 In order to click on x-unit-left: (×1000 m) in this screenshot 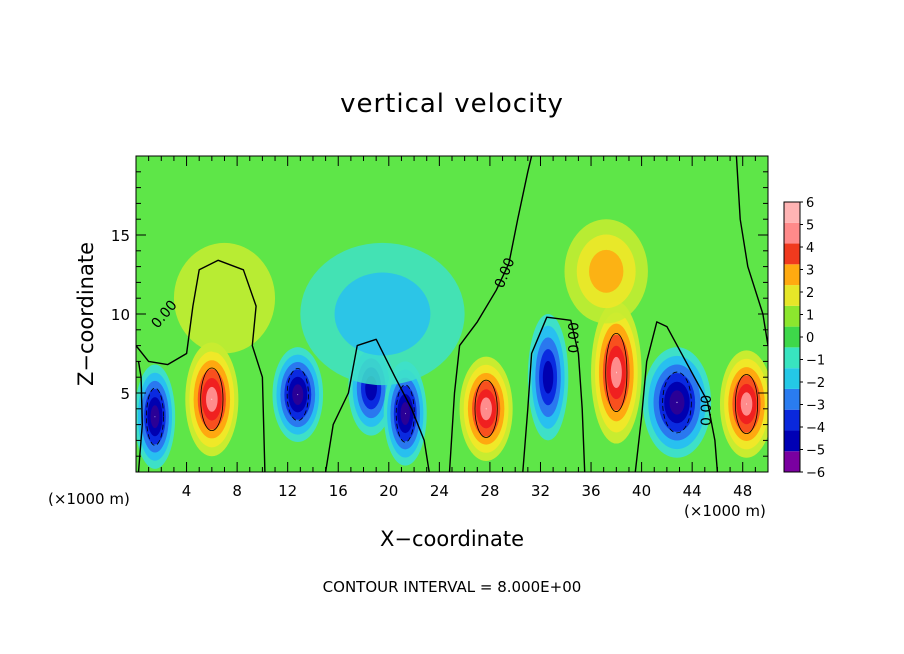, I will do `click(89, 499)`.